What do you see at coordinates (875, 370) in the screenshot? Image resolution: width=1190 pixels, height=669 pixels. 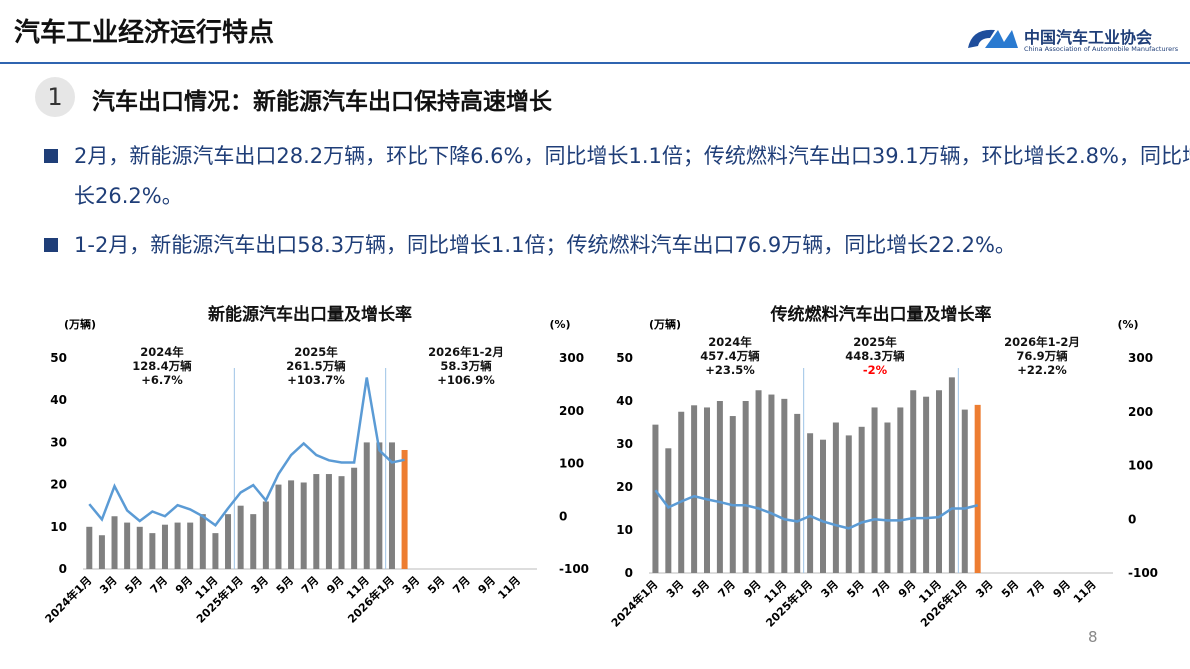 I see `annotation: -2%` at bounding box center [875, 370].